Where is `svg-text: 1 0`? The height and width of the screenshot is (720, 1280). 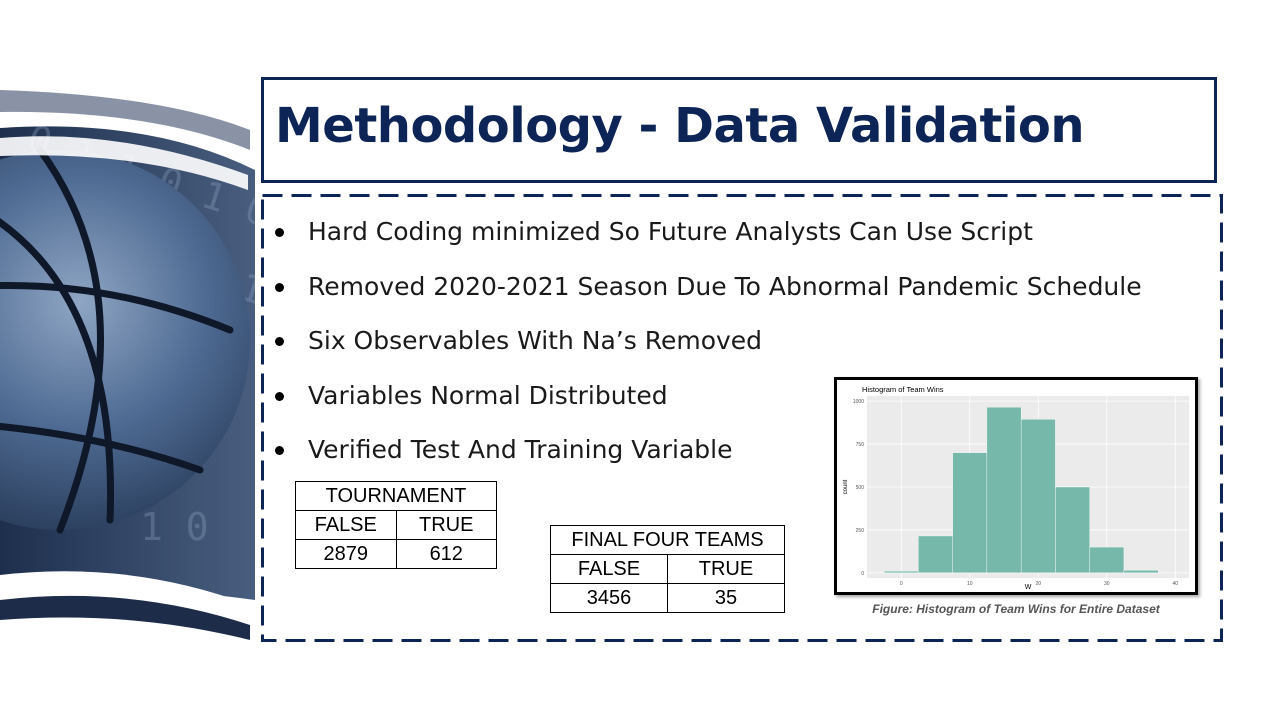 svg-text: 1 0 is located at coordinates (174, 527).